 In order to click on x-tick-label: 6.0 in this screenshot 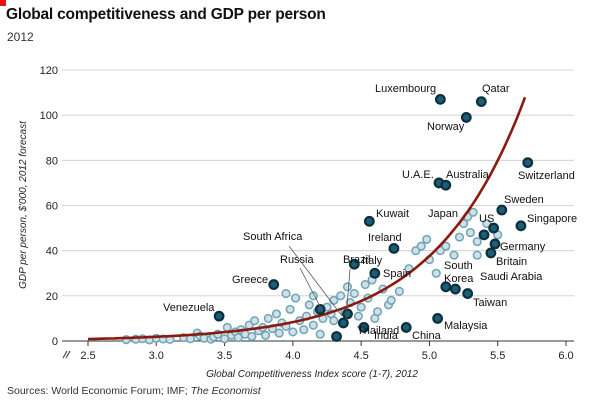, I will do `click(565, 356)`.